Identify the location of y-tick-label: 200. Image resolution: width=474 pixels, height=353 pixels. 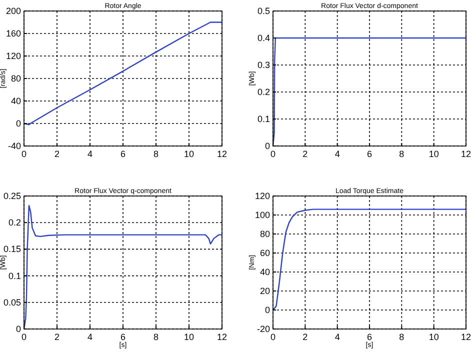
(13, 11).